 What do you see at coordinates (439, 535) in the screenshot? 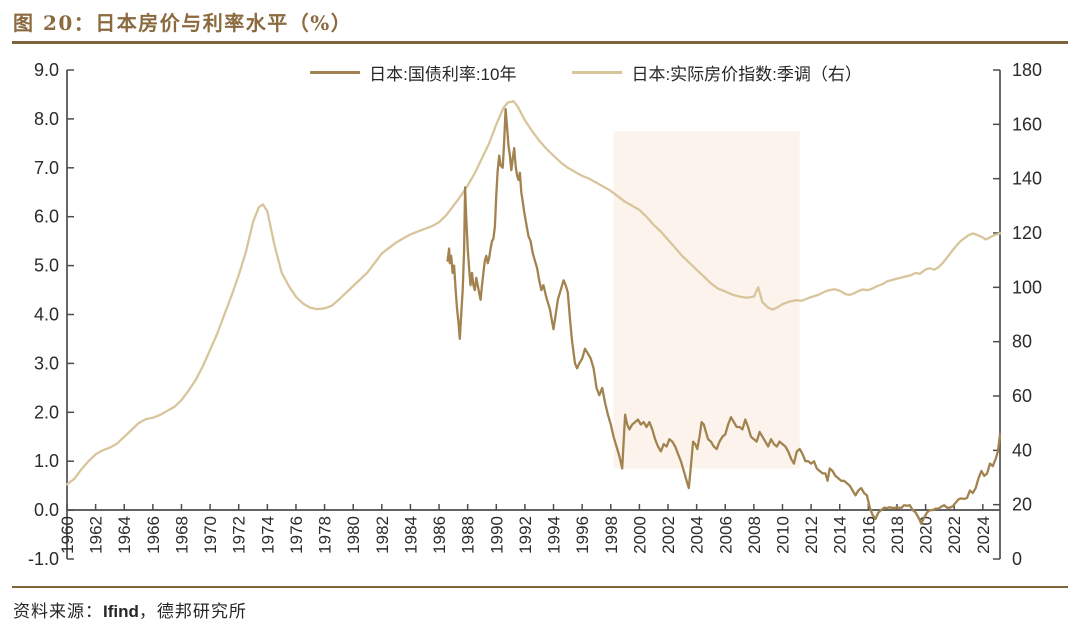
I see `x-axis-year-label: 1986` at bounding box center [439, 535].